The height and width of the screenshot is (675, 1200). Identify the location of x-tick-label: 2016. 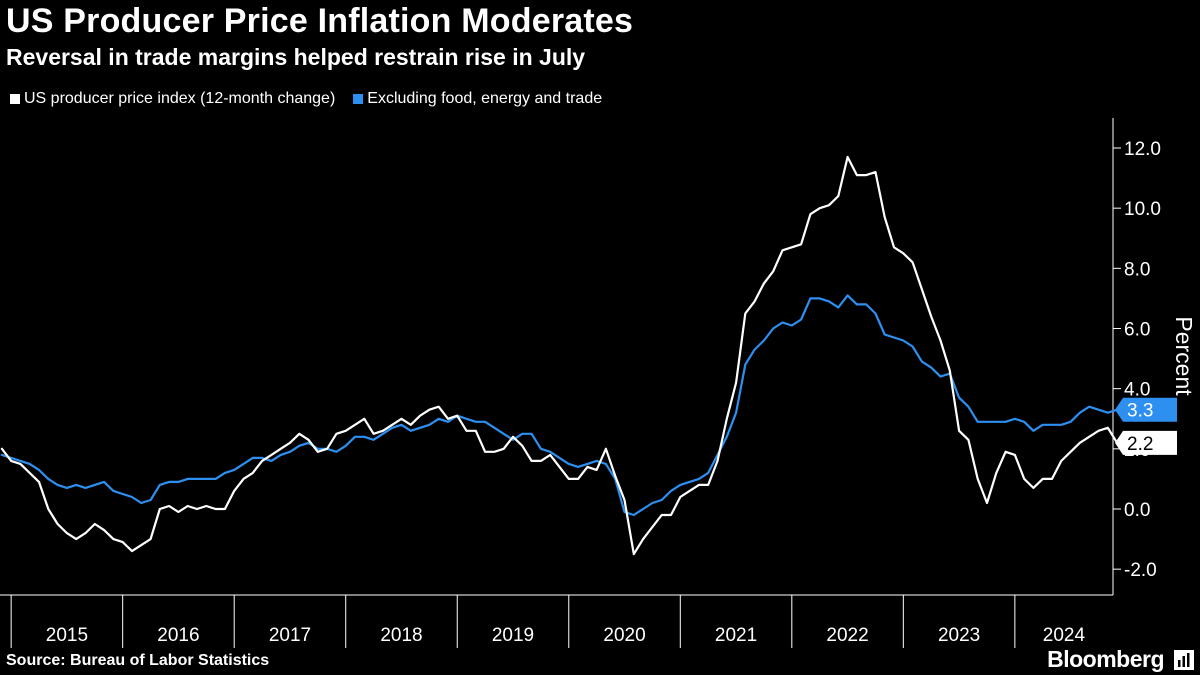
(178, 635).